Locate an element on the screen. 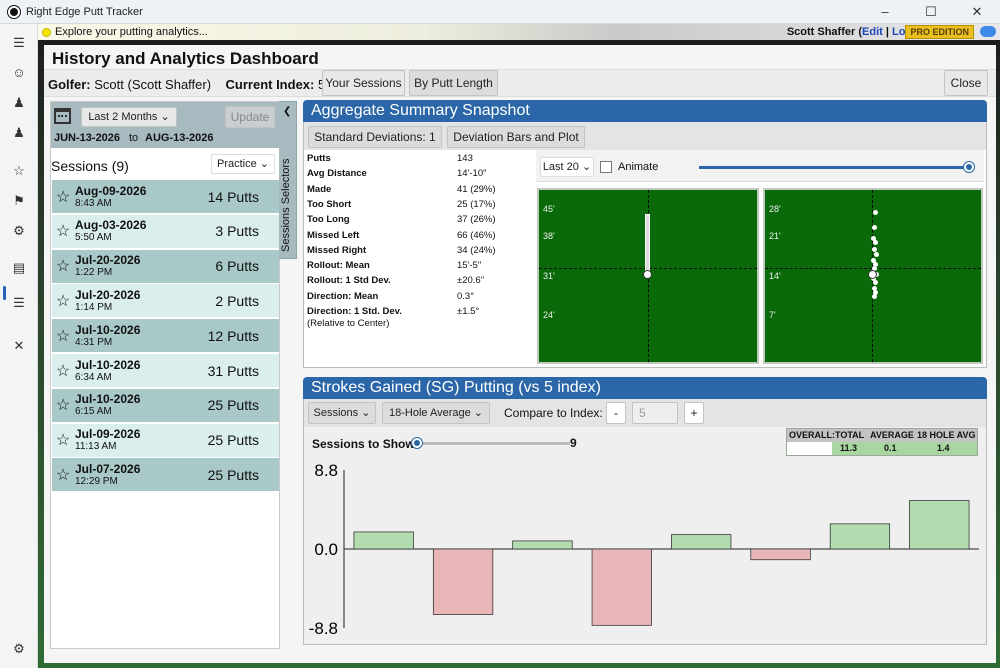 This screenshot has height=668, width=1000. overall-blank is located at coordinates (809, 448).